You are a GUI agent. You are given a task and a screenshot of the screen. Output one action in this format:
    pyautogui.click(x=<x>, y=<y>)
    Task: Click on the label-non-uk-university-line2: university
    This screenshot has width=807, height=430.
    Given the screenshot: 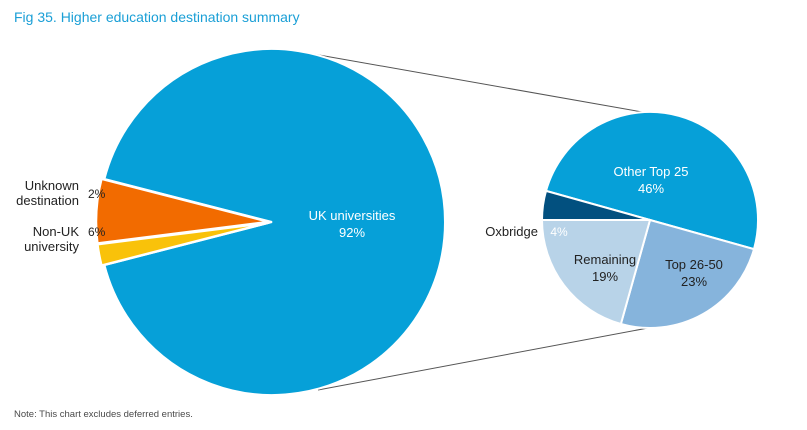 What is the action you would take?
    pyautogui.click(x=51, y=246)
    